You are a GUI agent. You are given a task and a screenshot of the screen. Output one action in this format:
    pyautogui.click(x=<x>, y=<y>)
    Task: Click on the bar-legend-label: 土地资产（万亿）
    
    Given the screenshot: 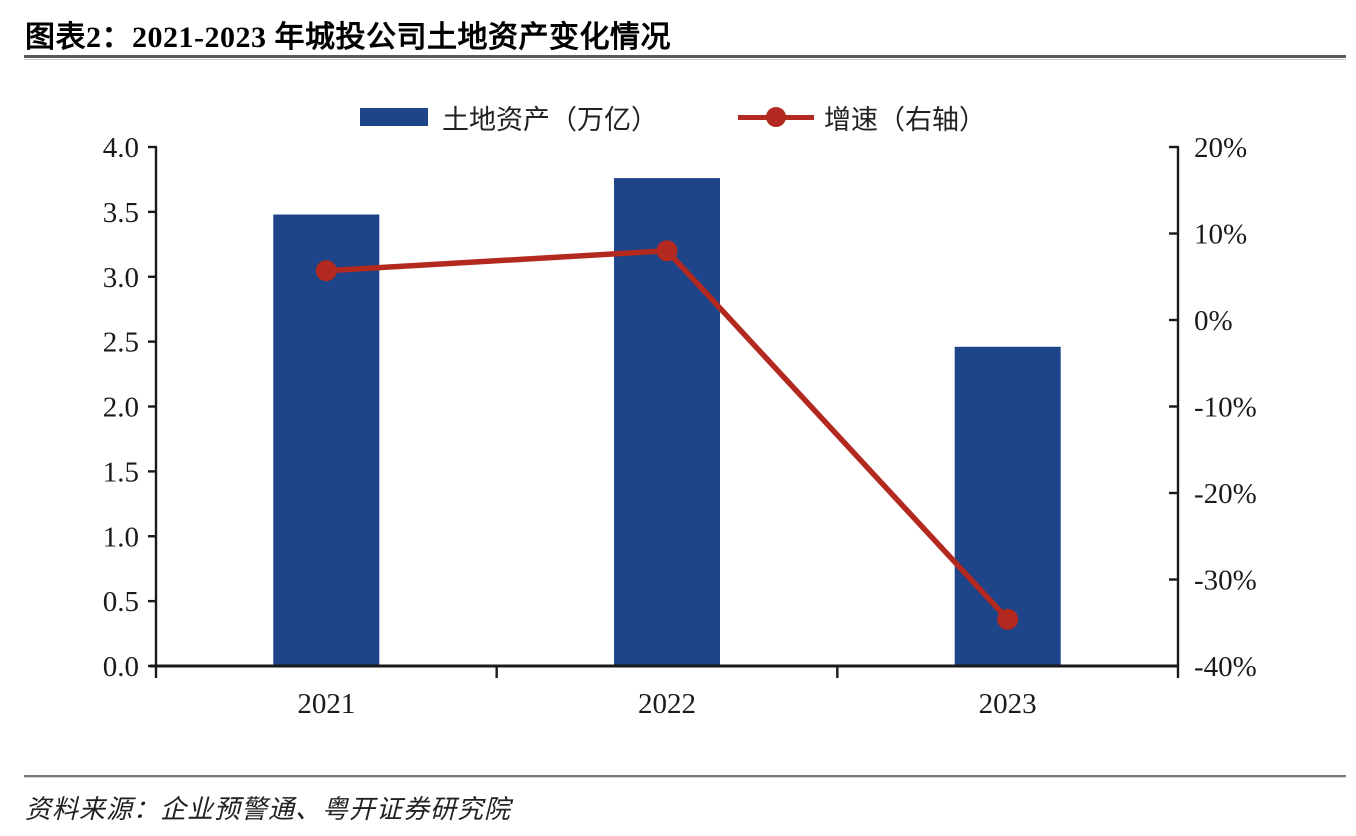 What is the action you would take?
    pyautogui.click(x=550, y=119)
    